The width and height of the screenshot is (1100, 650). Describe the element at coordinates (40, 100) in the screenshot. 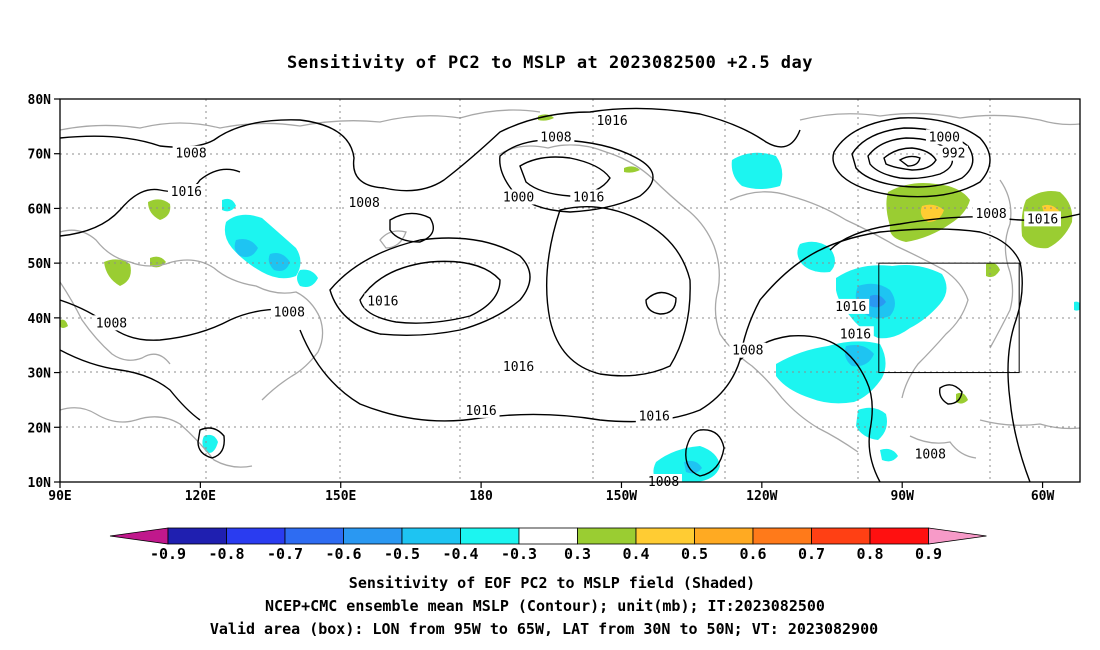

I see `lat-tick-label: 80N` at that location.